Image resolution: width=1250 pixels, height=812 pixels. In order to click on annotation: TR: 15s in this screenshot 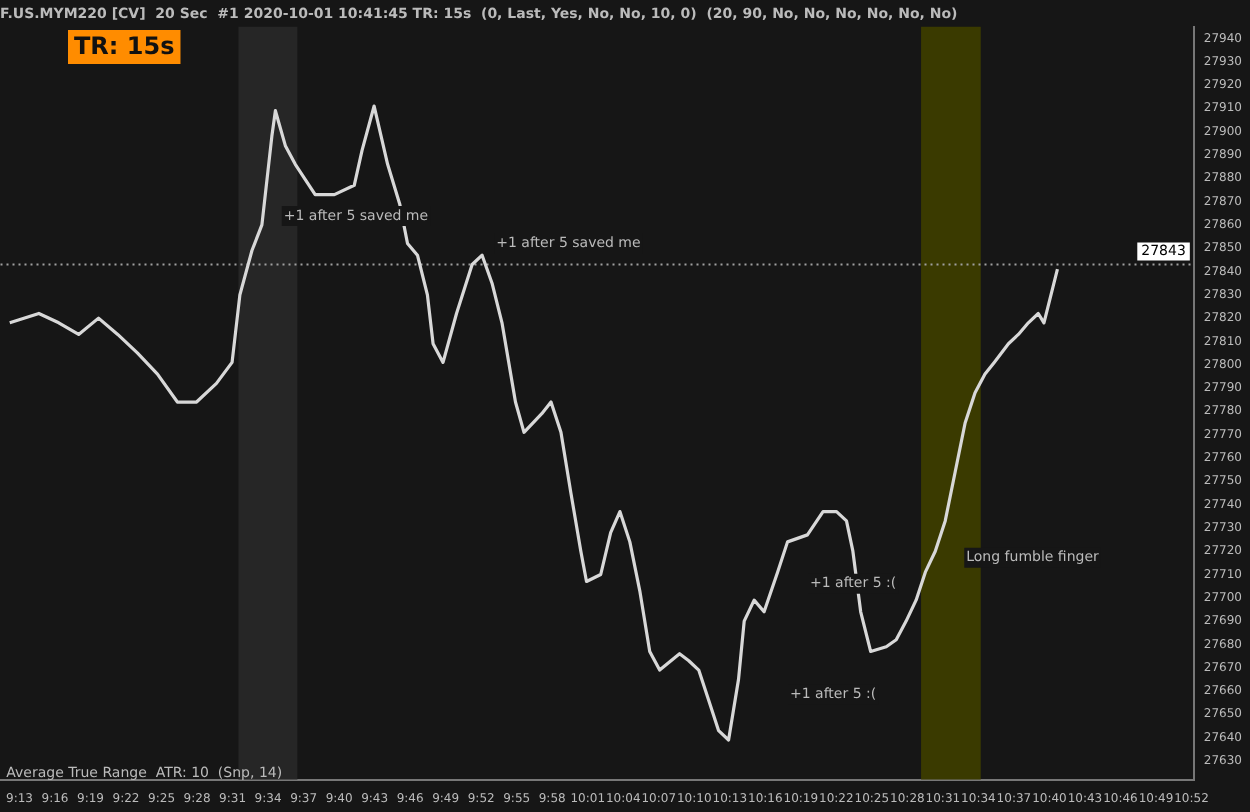, I will do `click(124, 46)`.